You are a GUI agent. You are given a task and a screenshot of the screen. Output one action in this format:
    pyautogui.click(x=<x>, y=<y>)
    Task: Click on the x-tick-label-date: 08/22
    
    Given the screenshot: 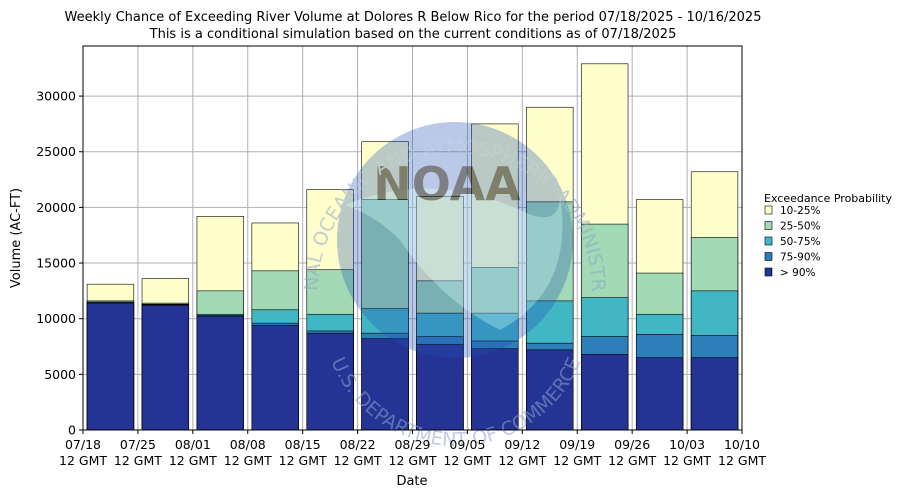 What is the action you would take?
    pyautogui.click(x=358, y=444)
    